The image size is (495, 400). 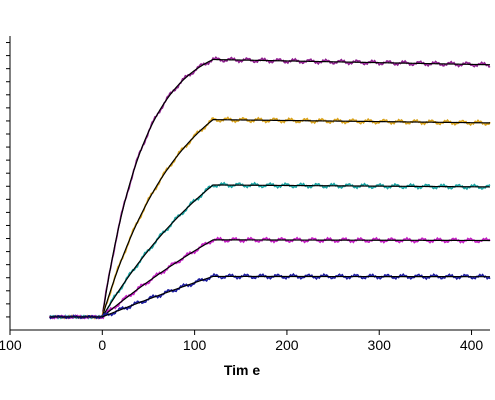 I want to click on x-tick-label: 200, so click(x=287, y=345).